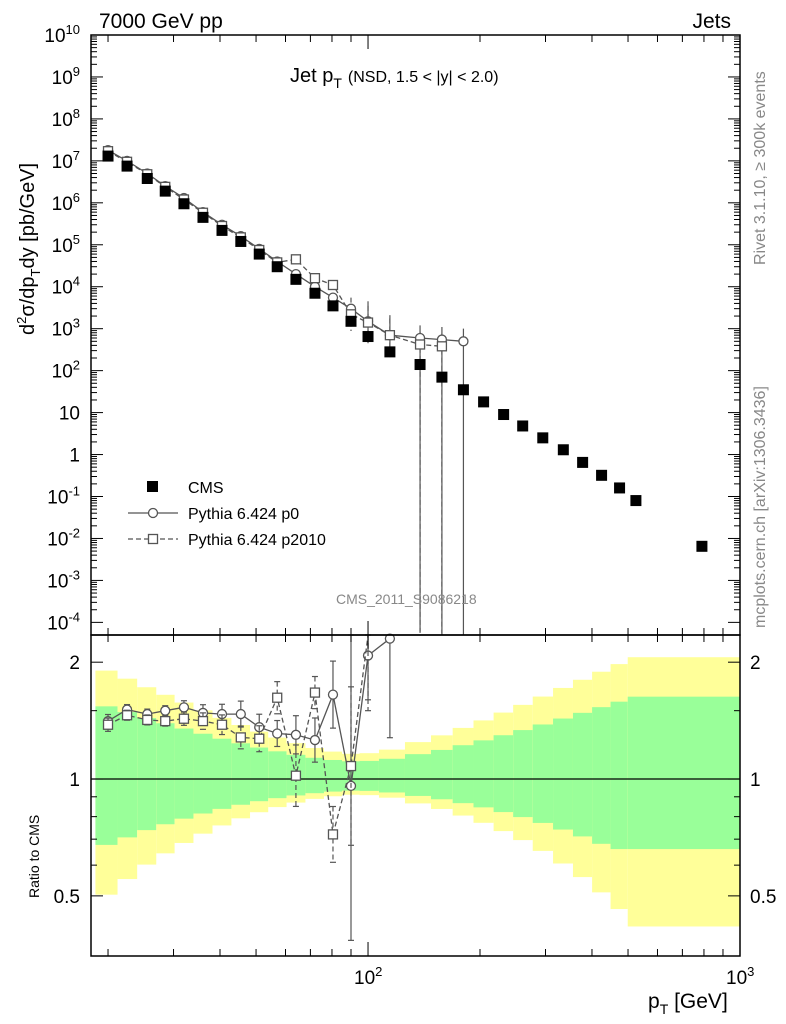 This screenshot has height=1024, width=786. I want to click on y-tick-label: 10, so click(69, 414).